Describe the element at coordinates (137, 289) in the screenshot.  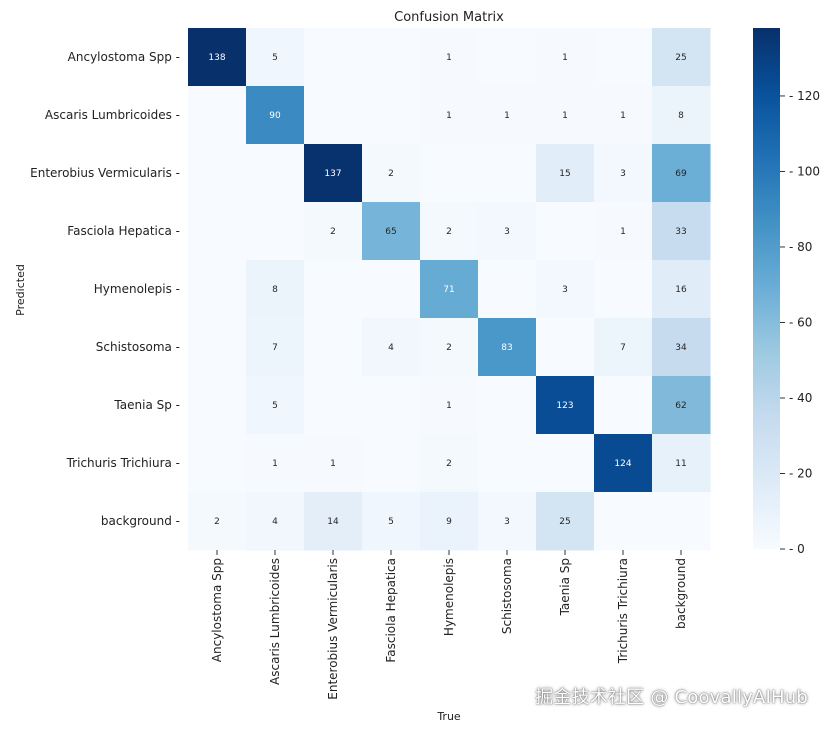
I see `row-label: Hymenolepis -` at that location.